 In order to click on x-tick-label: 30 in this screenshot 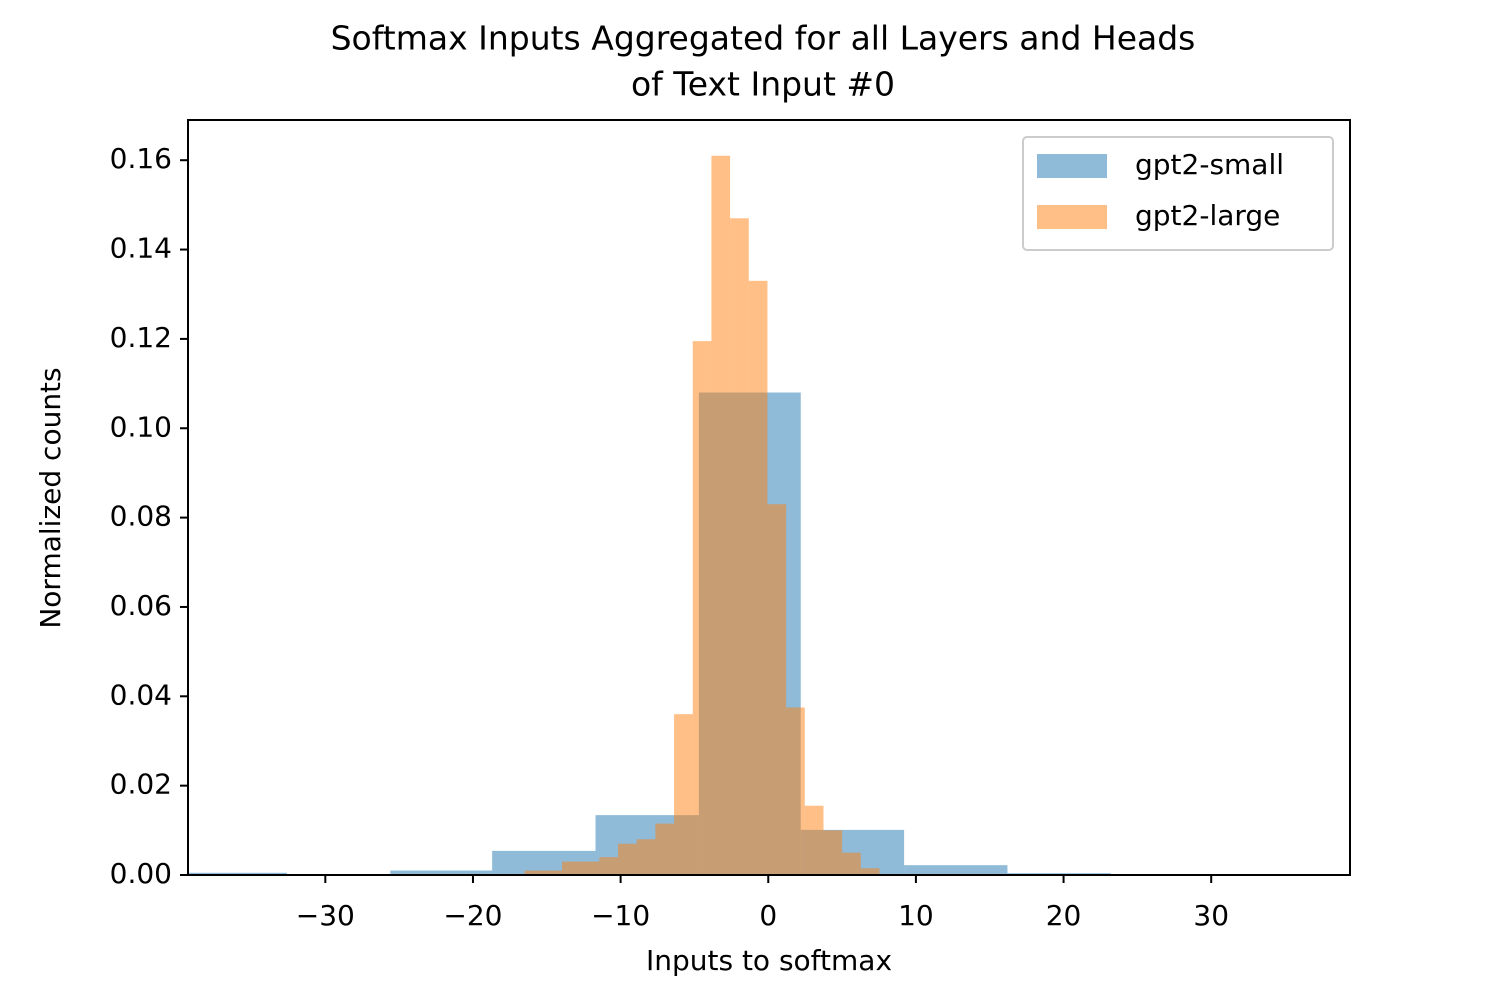, I will do `click(1211, 915)`.